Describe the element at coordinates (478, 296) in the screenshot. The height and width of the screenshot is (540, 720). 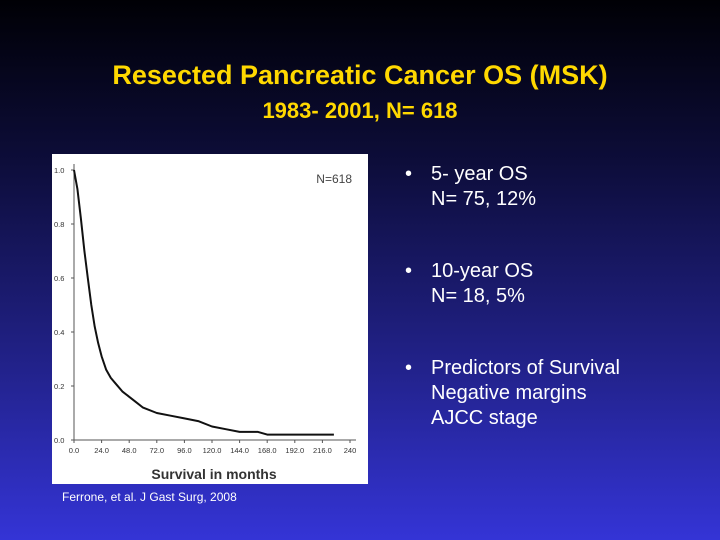
I see `bullet-line: N= 18, 5%` at that location.